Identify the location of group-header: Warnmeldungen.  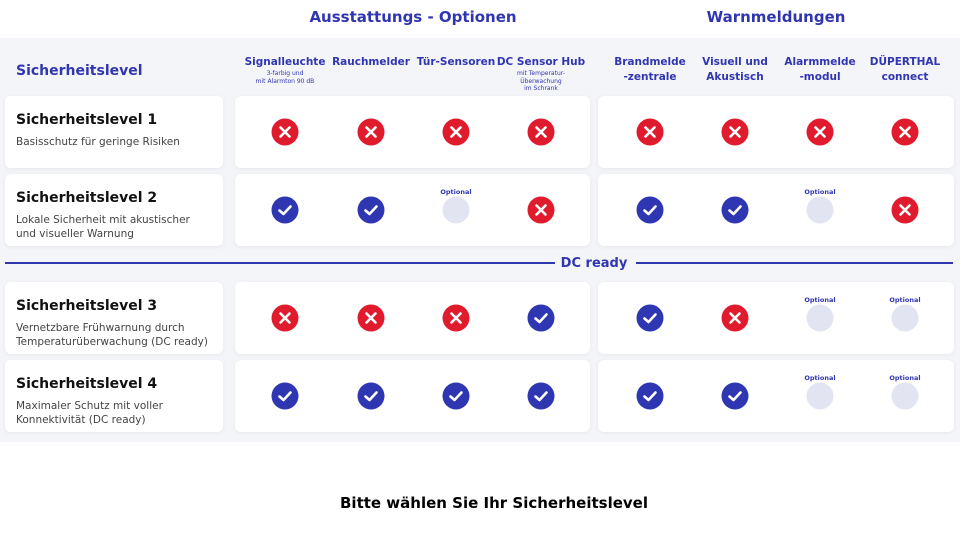
(776, 17).